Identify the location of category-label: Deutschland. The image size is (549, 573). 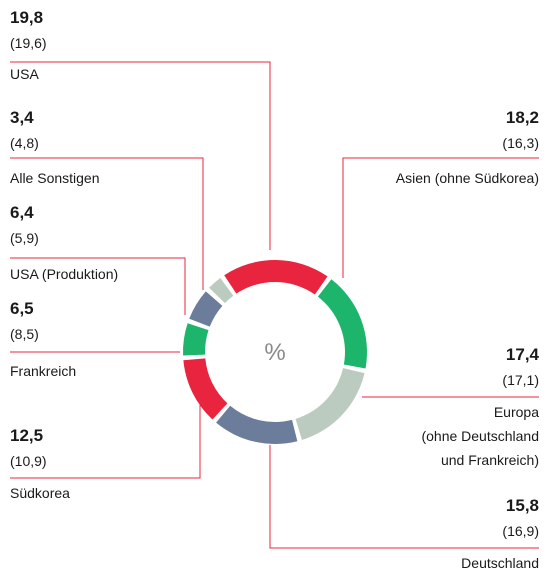
(500, 563).